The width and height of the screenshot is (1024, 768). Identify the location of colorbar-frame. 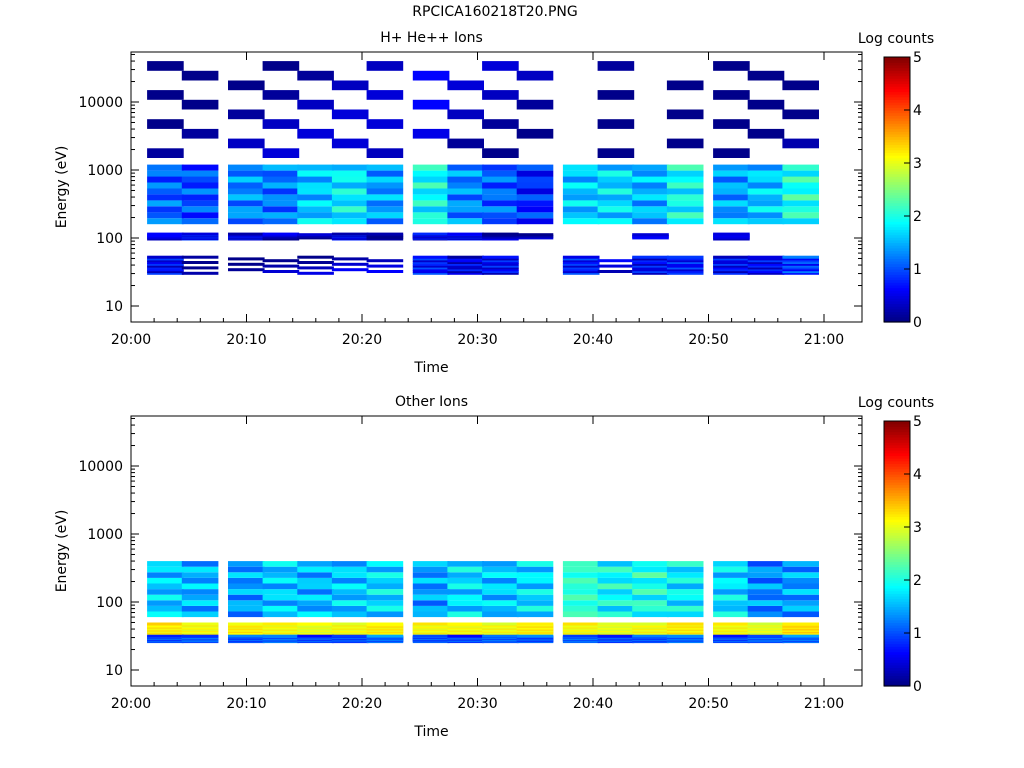
(897, 189).